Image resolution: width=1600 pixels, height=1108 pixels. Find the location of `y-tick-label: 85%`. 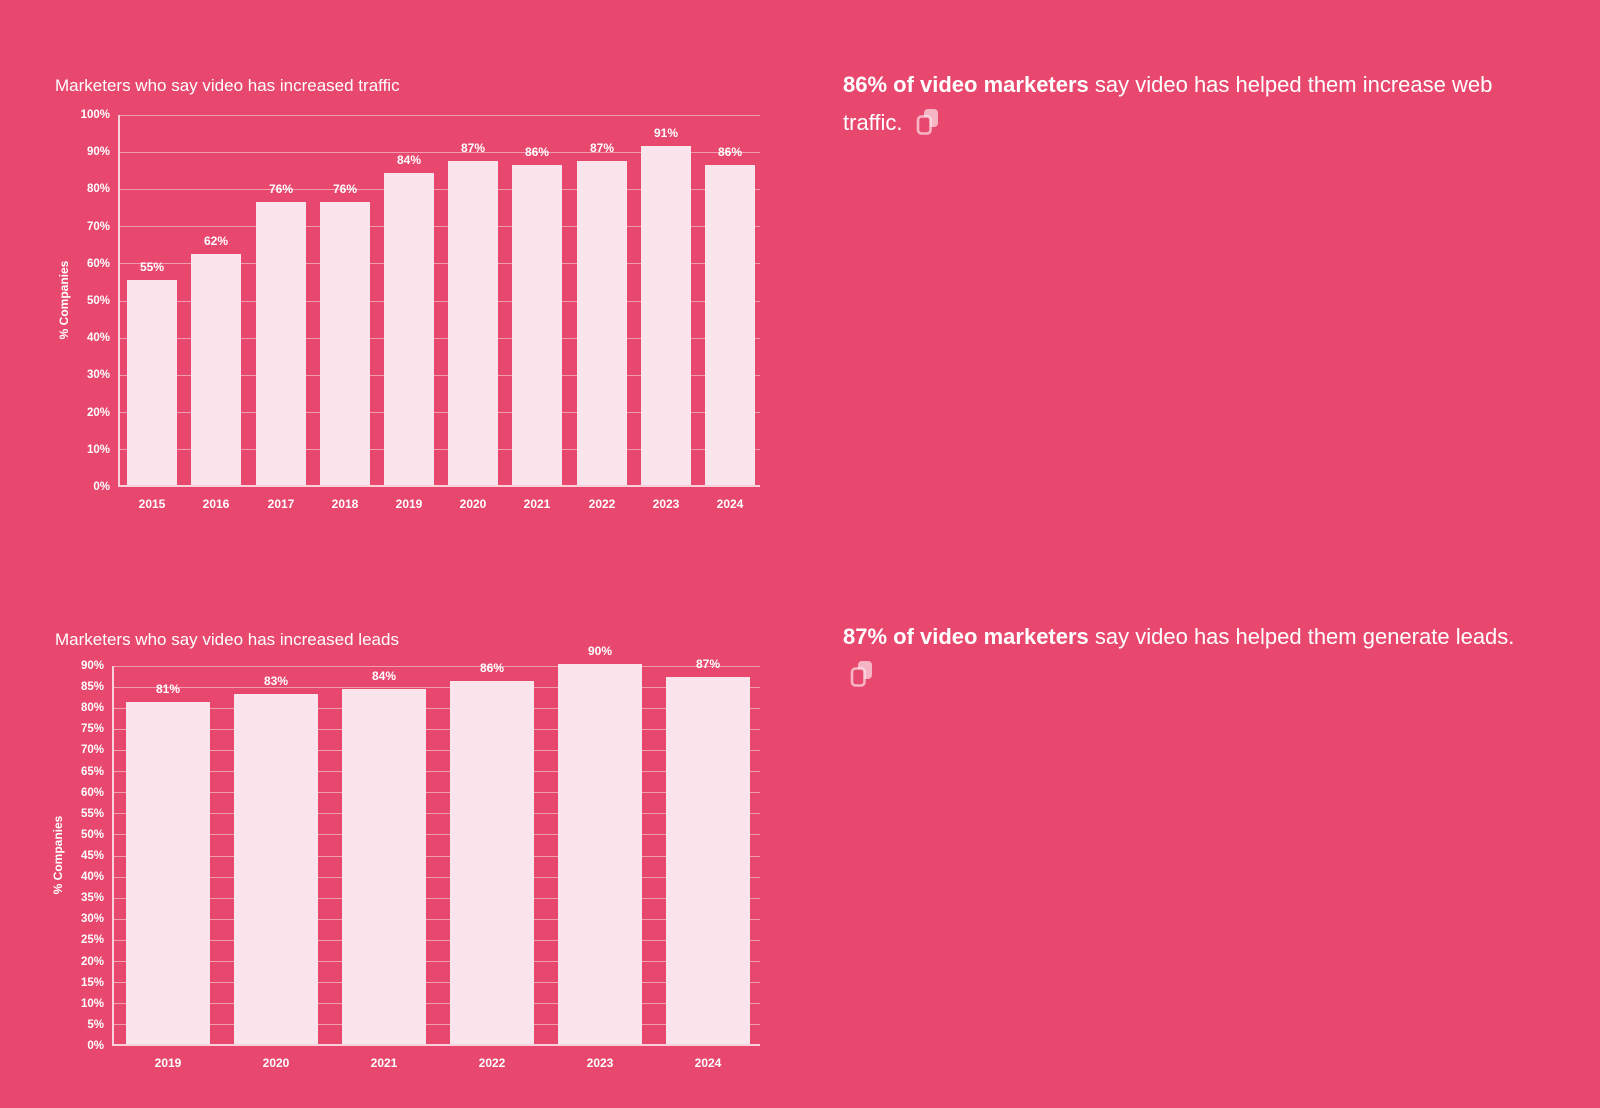

y-tick-label: 85% is located at coordinates (92, 687).